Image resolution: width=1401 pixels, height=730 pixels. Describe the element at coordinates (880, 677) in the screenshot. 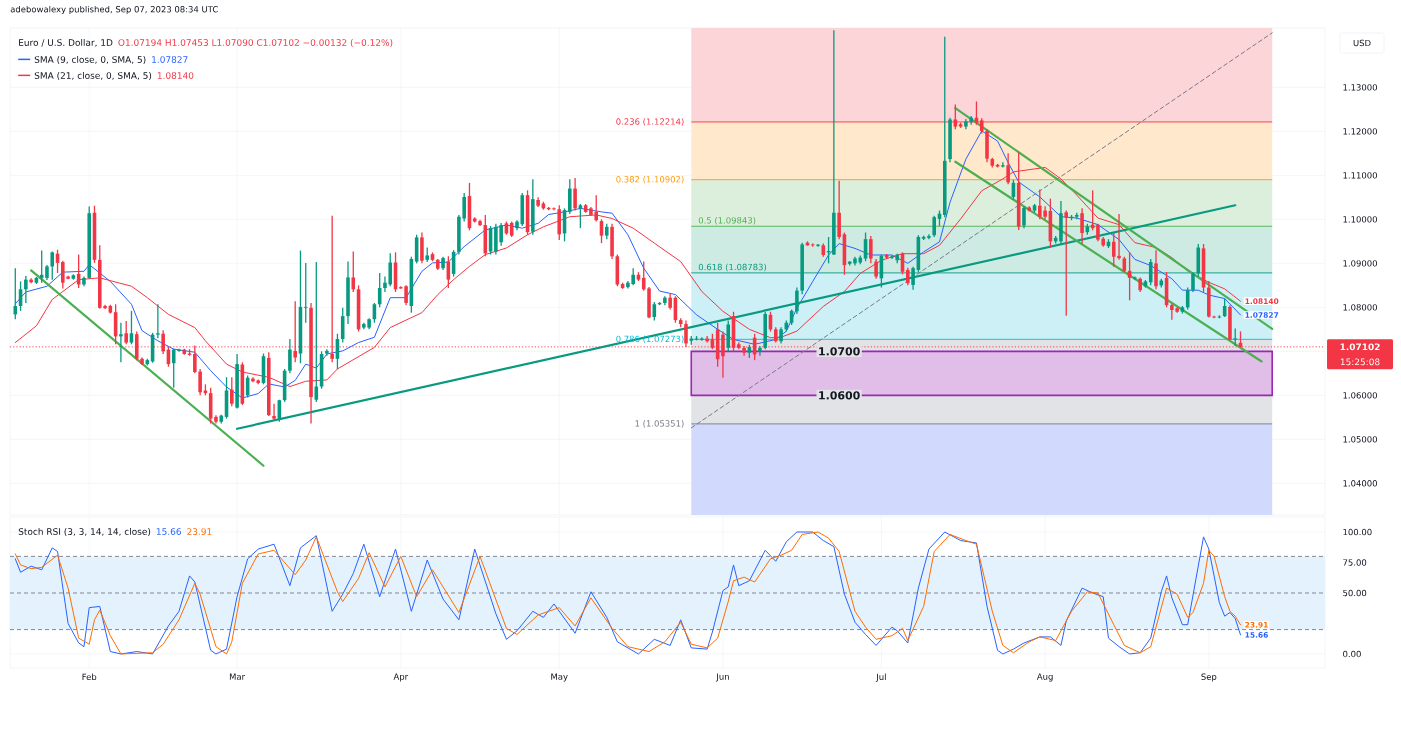

I see `x-tick-label: Jul` at that location.